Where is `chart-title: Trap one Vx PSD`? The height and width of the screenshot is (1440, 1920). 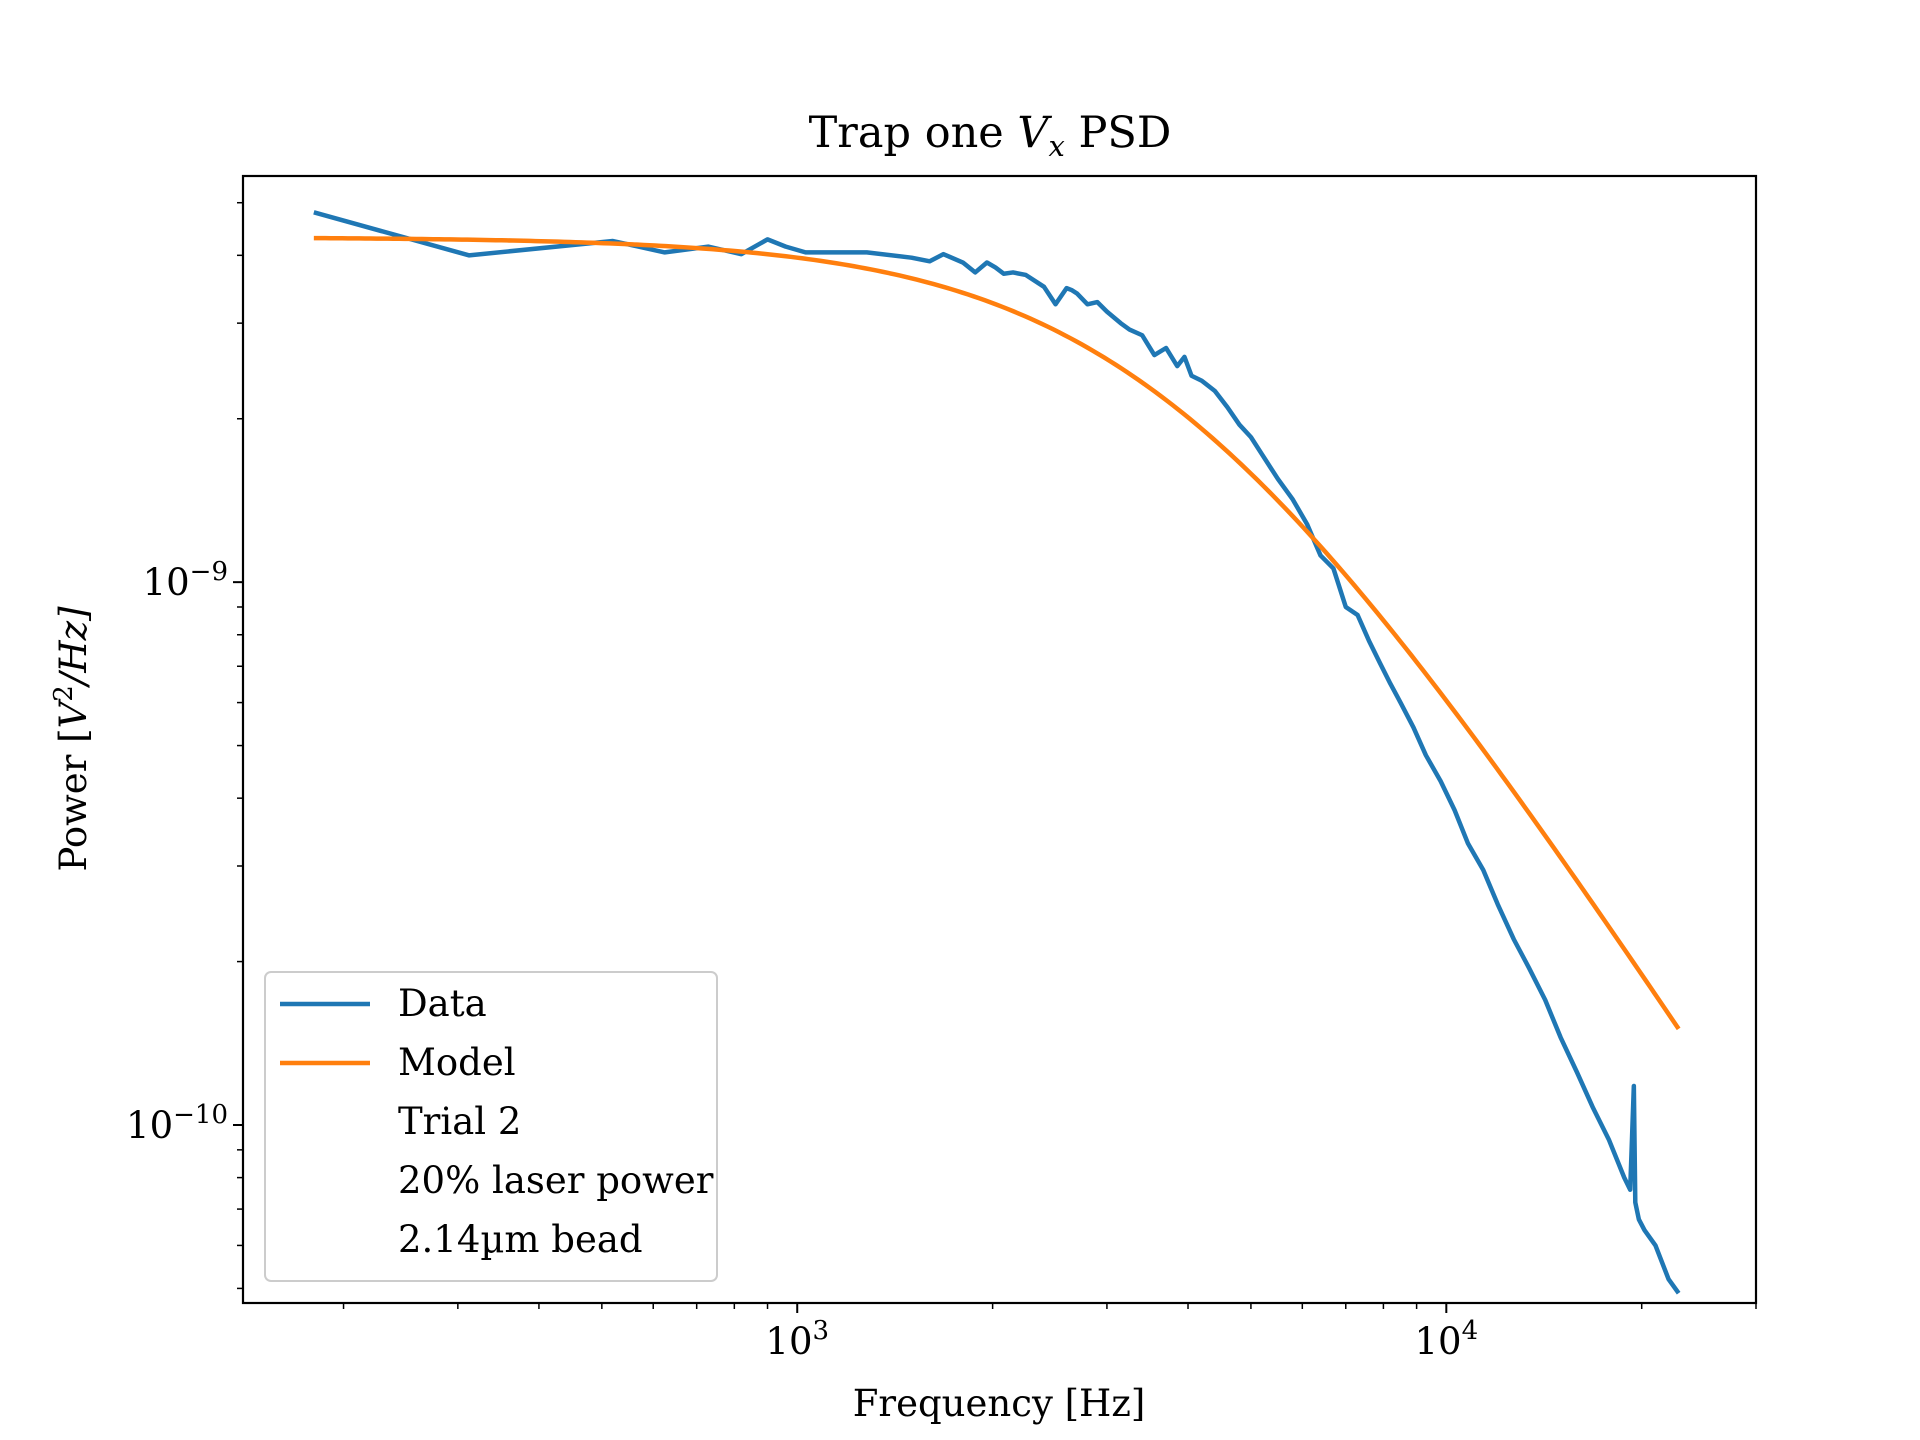 chart-title: Trap one Vx PSD is located at coordinates (990, 135).